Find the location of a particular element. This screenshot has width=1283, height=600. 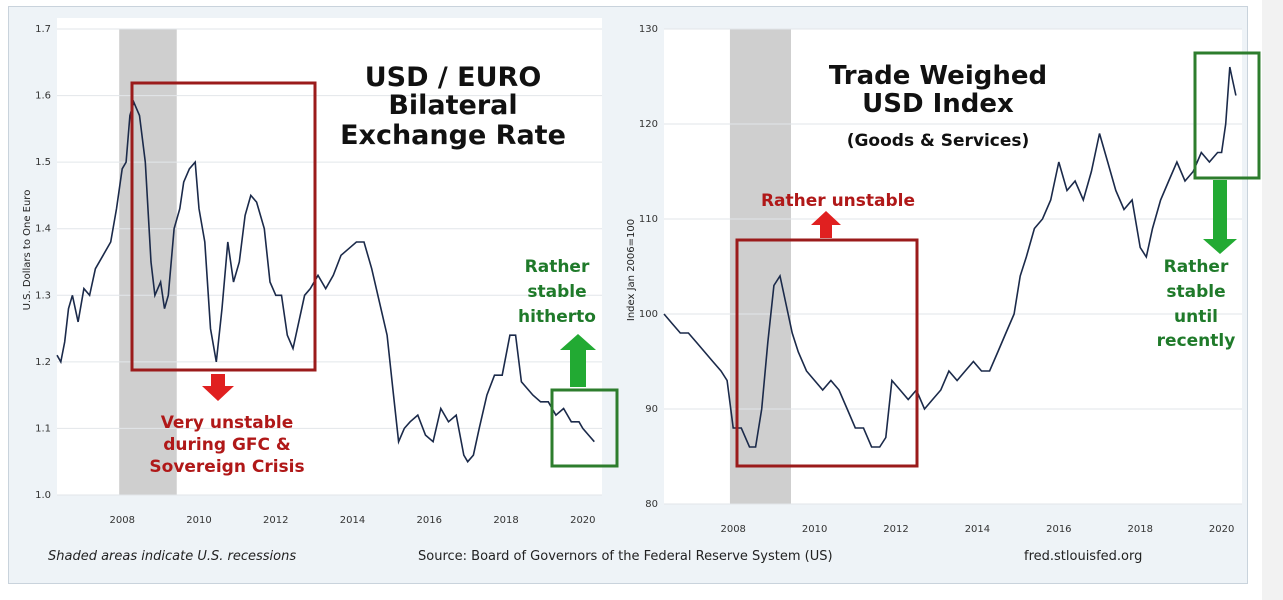

y-tick-label: 1.2 is located at coordinates (43, 362).